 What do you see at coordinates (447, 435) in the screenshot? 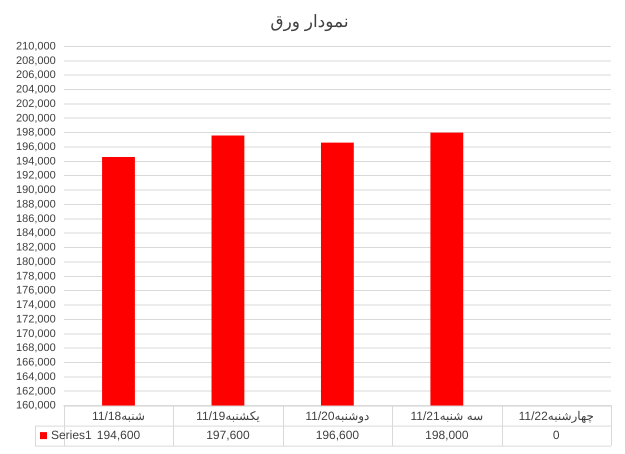
I see `data-label: 198,000` at bounding box center [447, 435].